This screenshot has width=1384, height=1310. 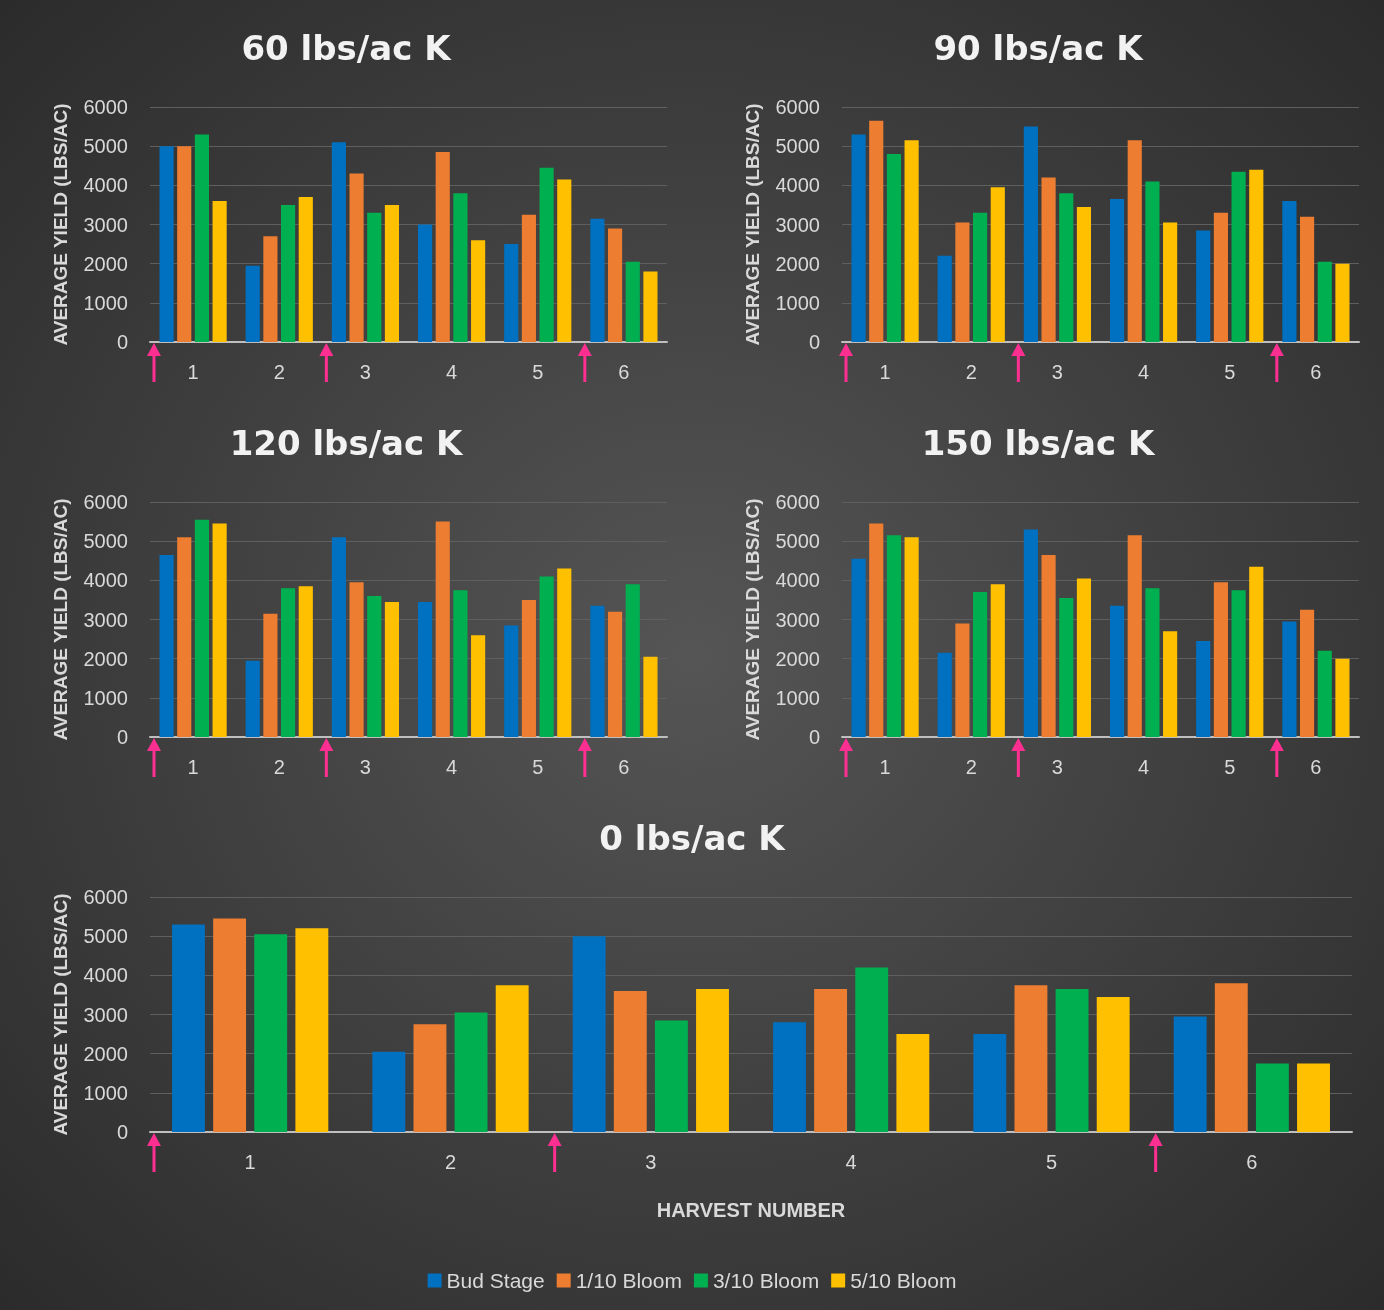 I want to click on x-axis-title: HARVEST NUMBER, so click(x=751, y=1210).